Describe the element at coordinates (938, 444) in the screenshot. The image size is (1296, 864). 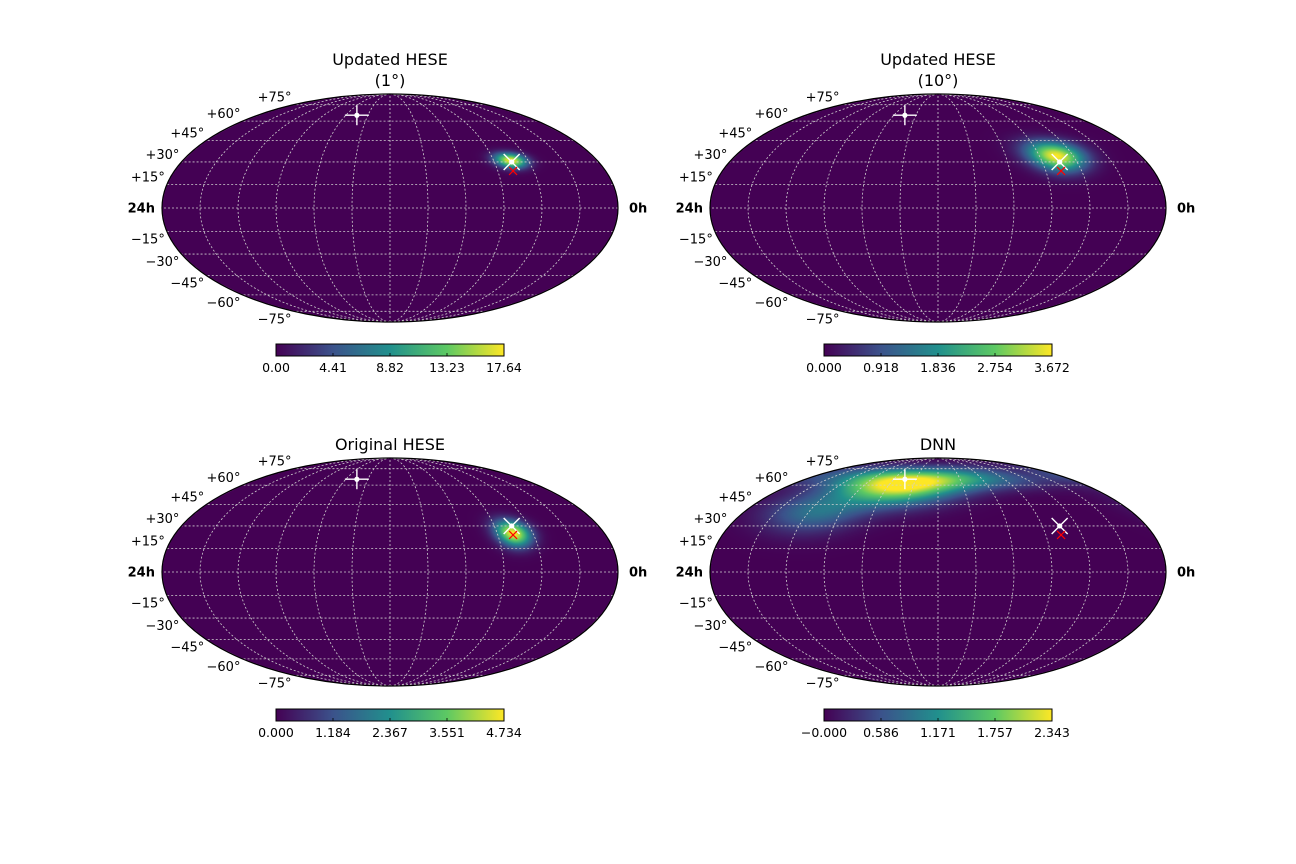
I see `panel-title: DNN` at that location.